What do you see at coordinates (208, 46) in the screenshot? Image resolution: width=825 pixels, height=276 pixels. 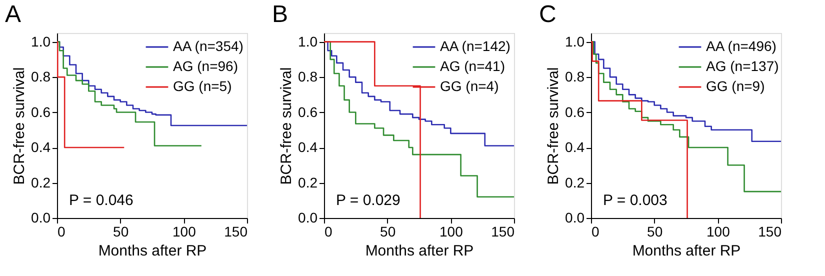 I see `legend-label: AA (n=354)` at bounding box center [208, 46].